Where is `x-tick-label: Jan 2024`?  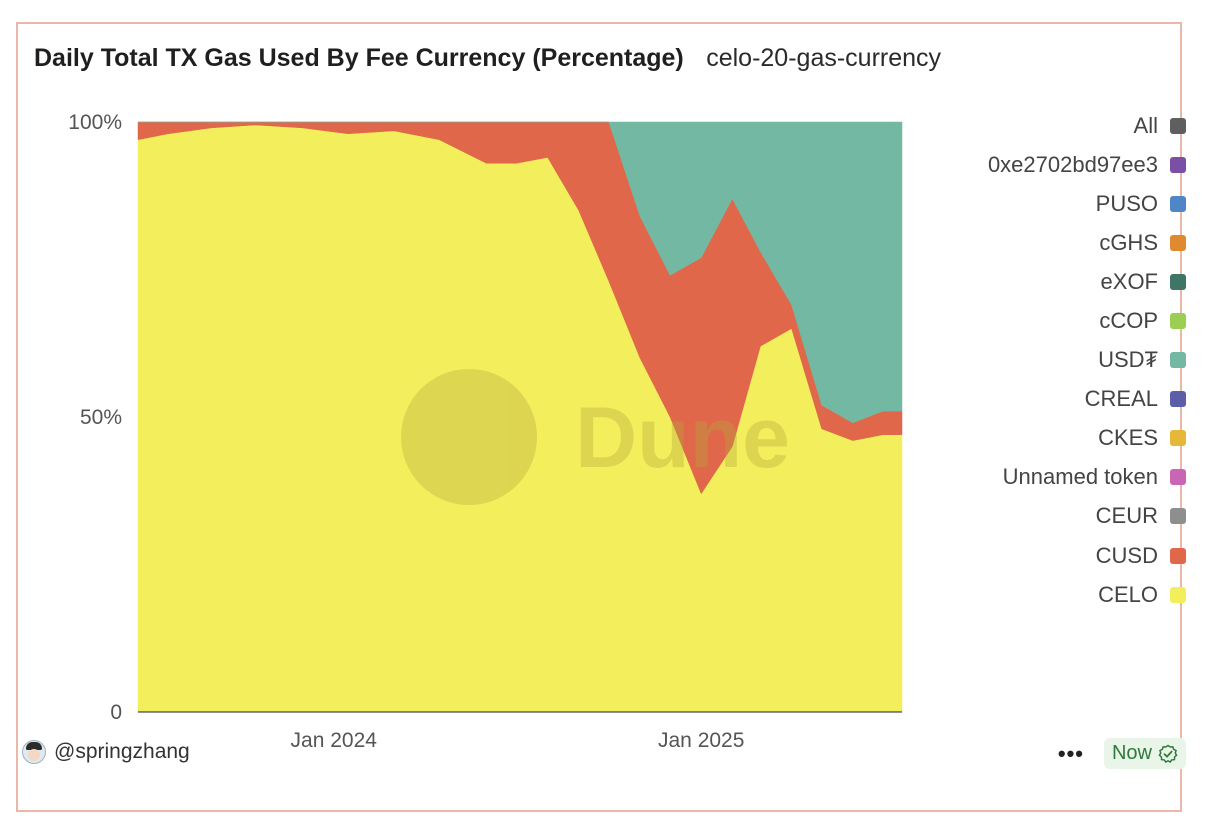 x-tick-label: Jan 2024 is located at coordinates (334, 740).